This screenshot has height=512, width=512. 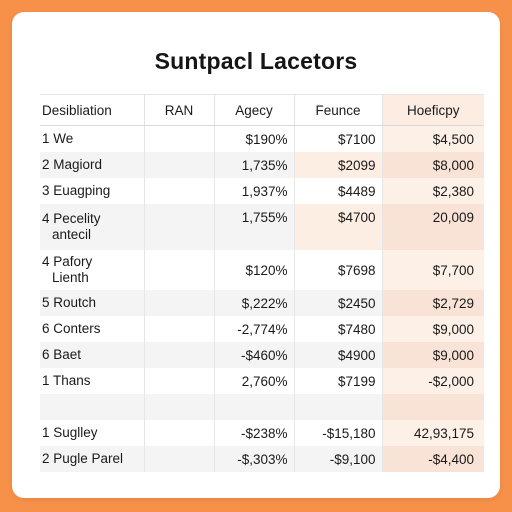 I want to click on column-header-agecy: Agecy, so click(x=254, y=110).